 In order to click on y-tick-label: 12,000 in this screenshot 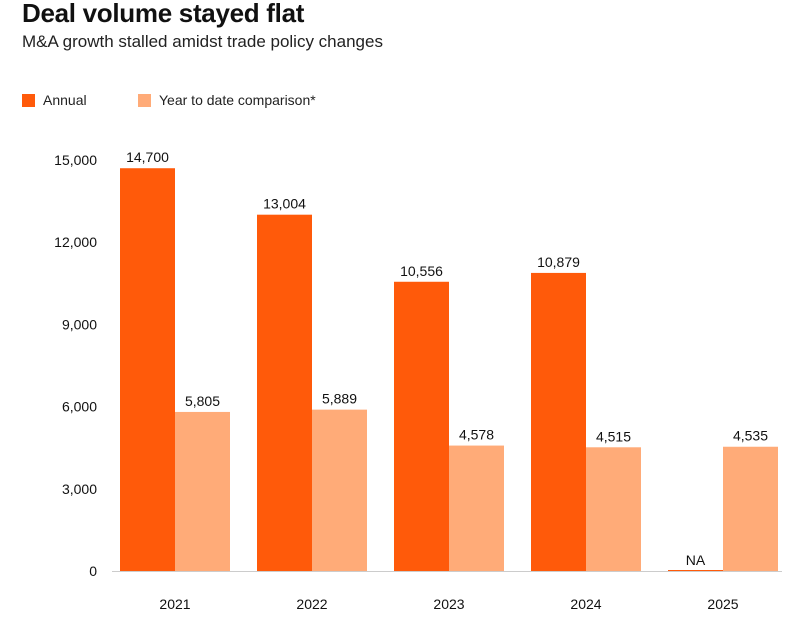, I will do `click(75, 242)`.